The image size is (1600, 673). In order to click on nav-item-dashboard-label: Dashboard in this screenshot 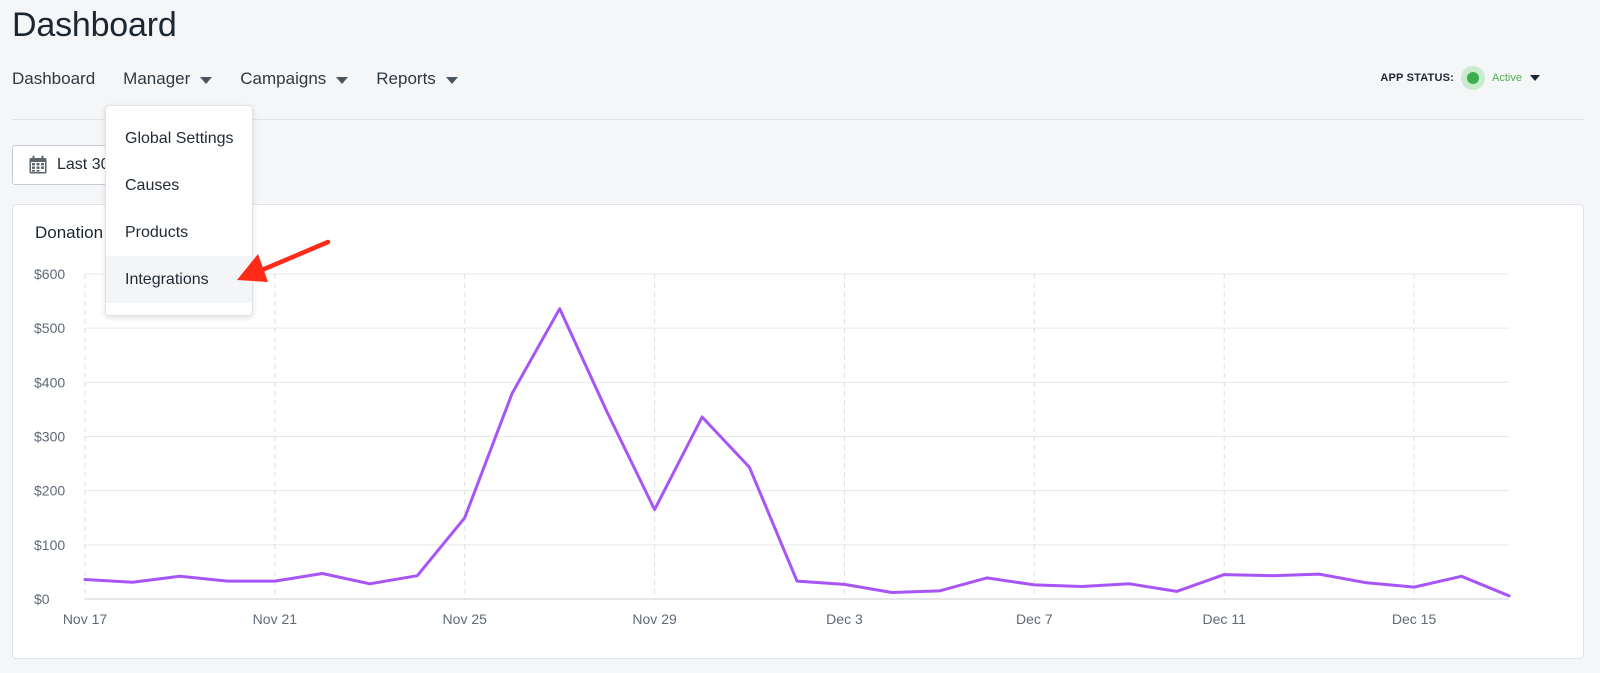, I will do `click(54, 78)`.